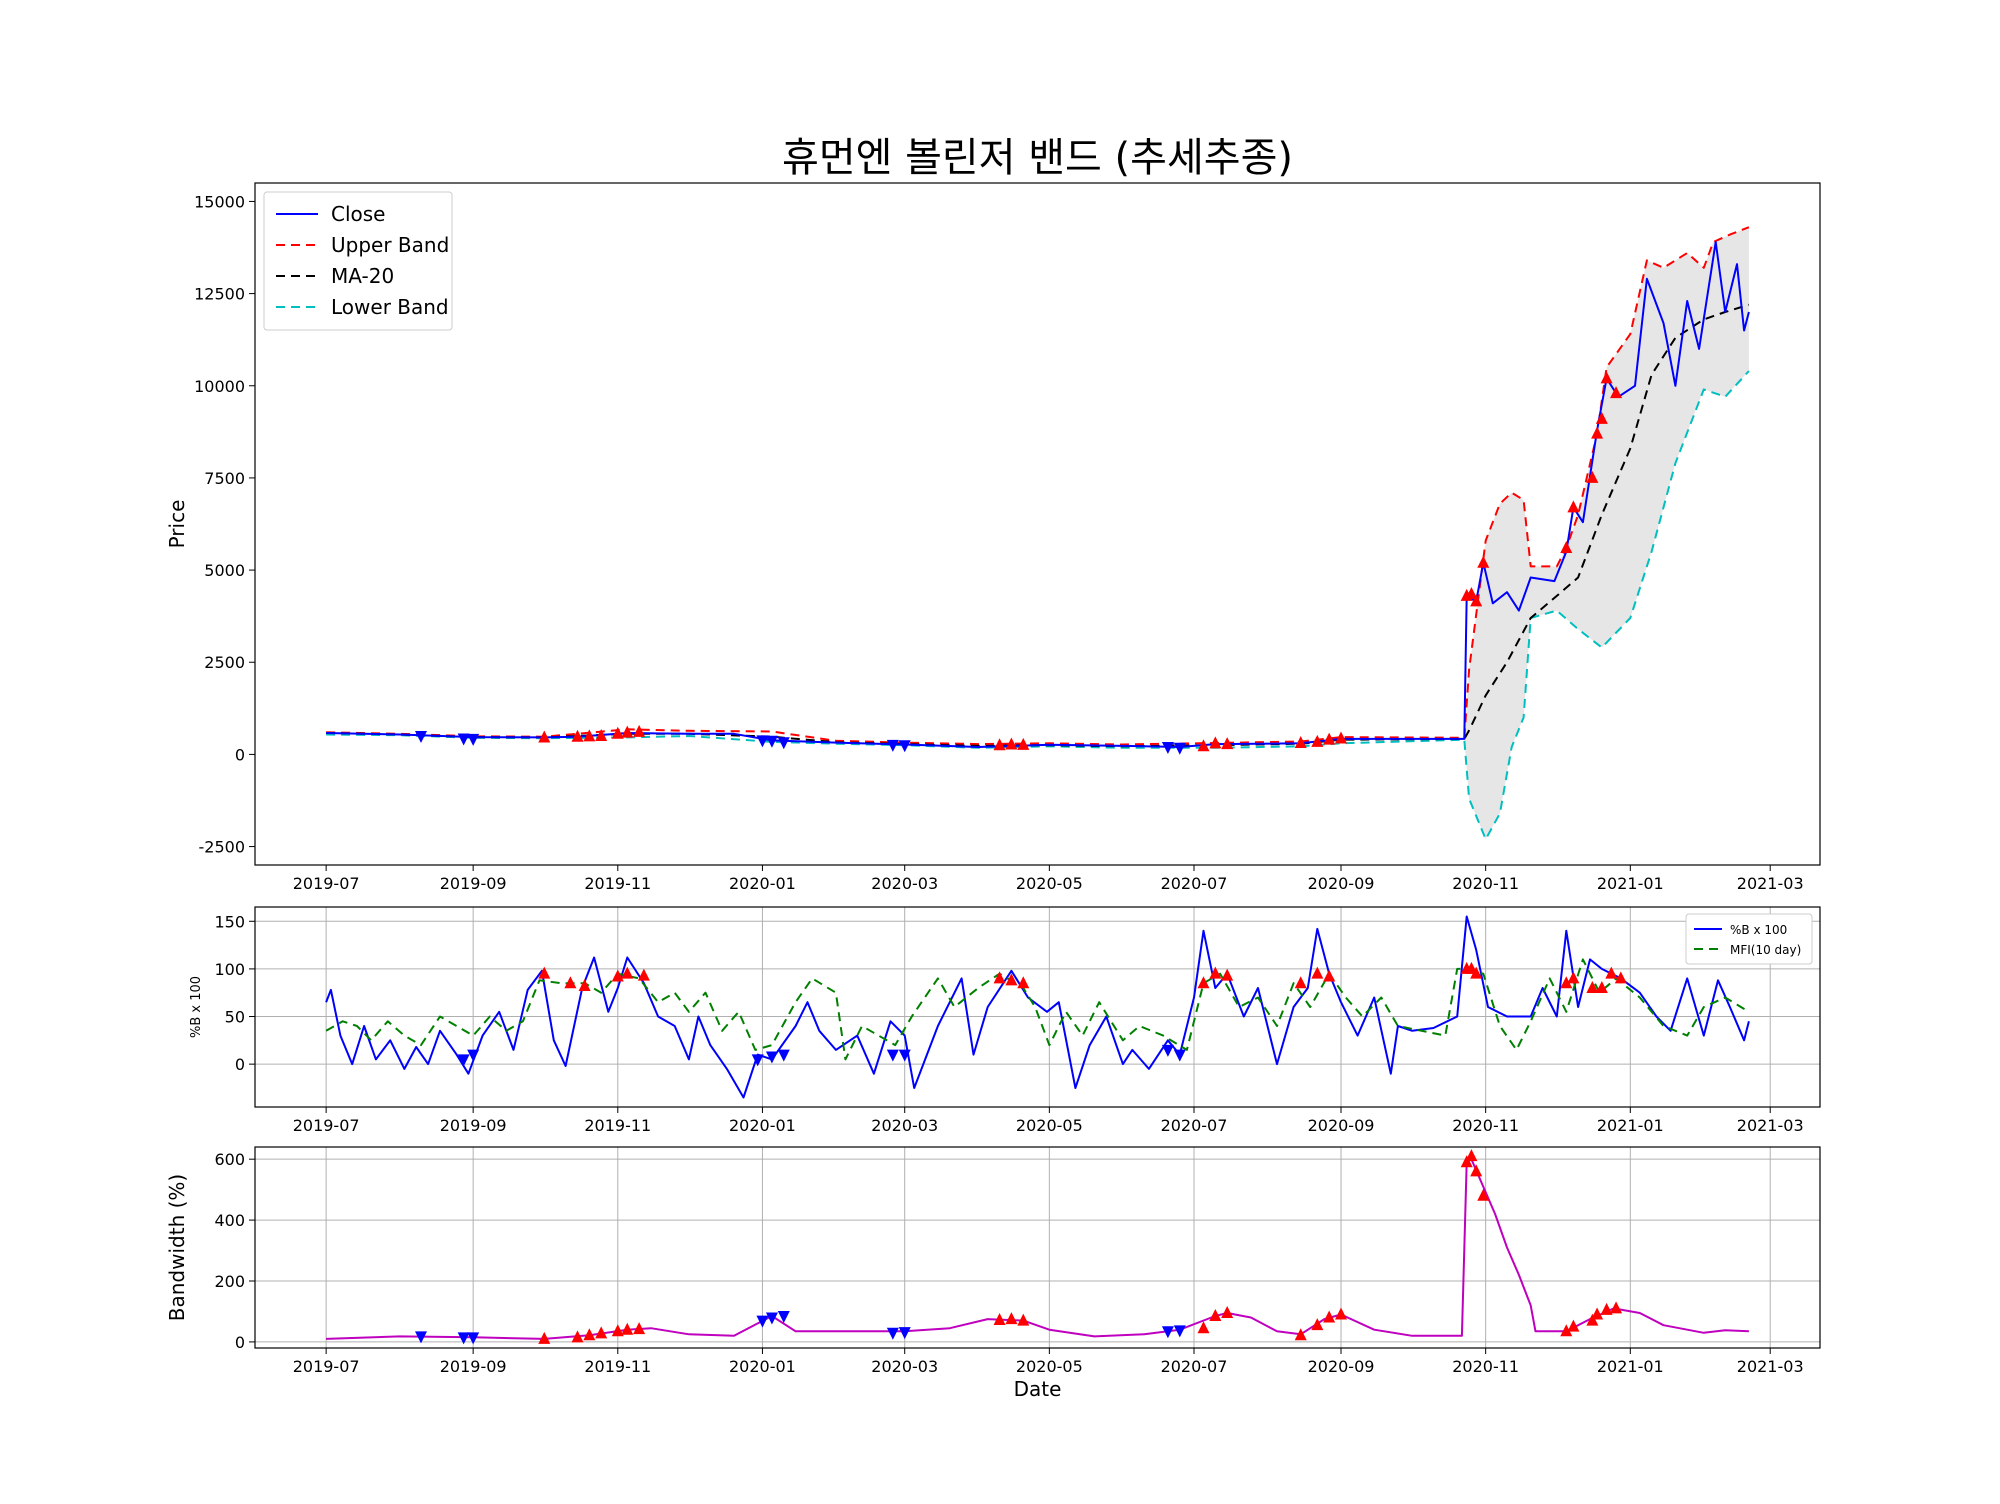 The height and width of the screenshot is (1504, 2000). What do you see at coordinates (358, 261) in the screenshot?
I see `legend: Close Upper Band MA-20 Lower Band` at bounding box center [358, 261].